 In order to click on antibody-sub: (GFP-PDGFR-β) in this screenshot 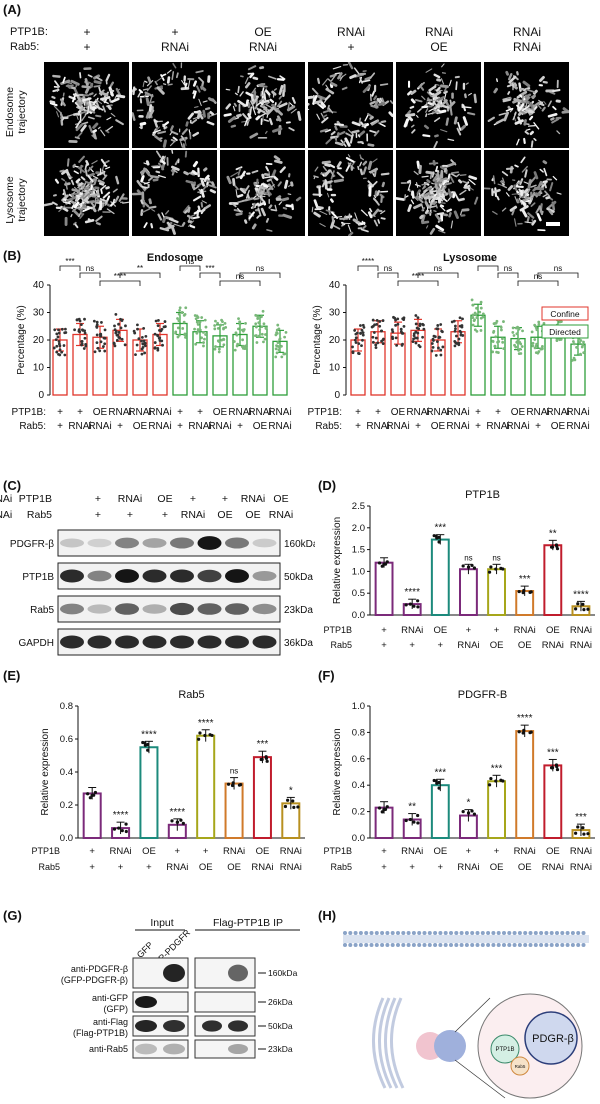, I will do `click(94, 980)`.